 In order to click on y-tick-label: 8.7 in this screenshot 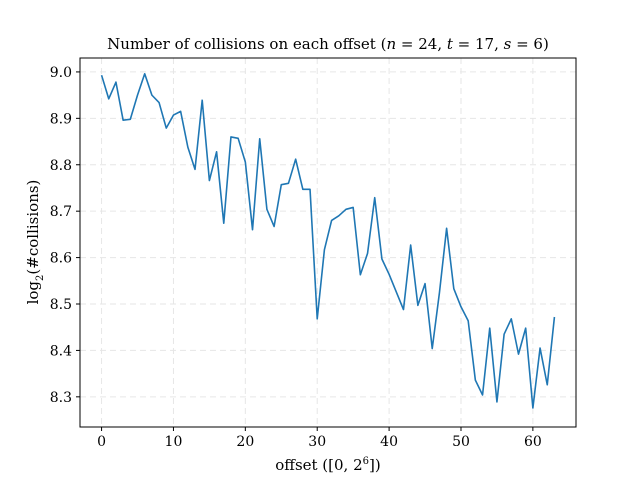, I will do `click(61, 212)`.